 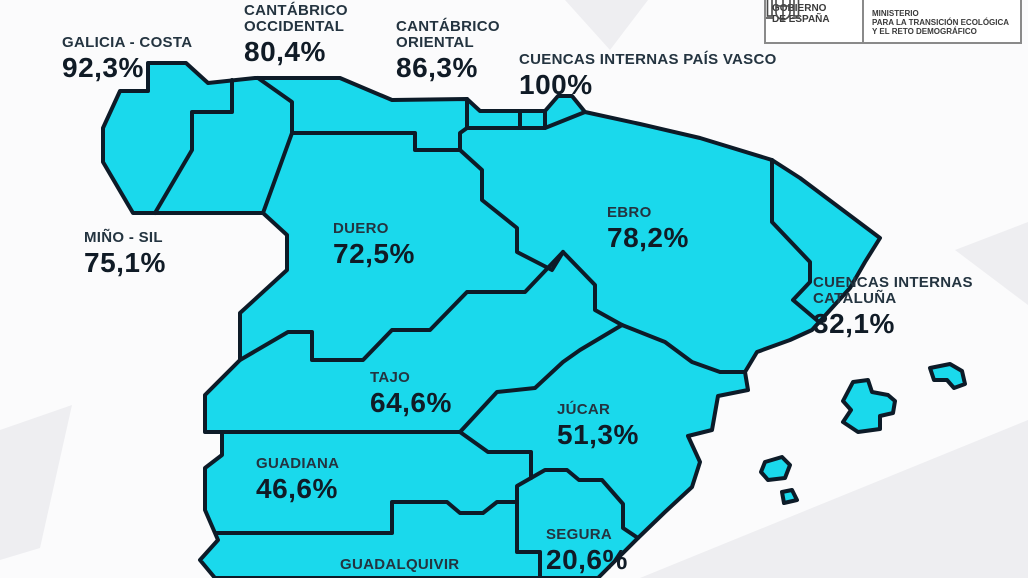 I want to click on region-name: GUADALQUIVIR, so click(x=400, y=564).